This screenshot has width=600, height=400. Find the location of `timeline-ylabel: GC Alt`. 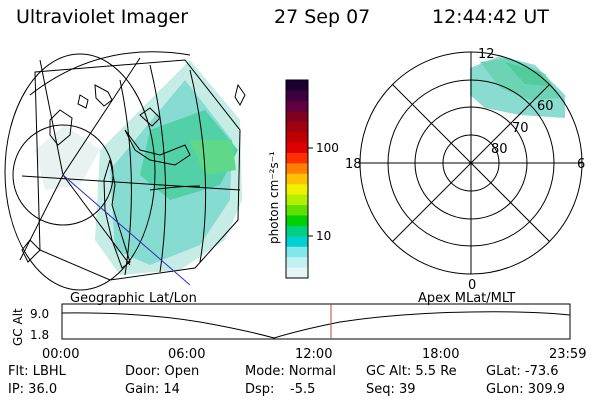

timeline-ylabel: GC Alt is located at coordinates (18, 327).